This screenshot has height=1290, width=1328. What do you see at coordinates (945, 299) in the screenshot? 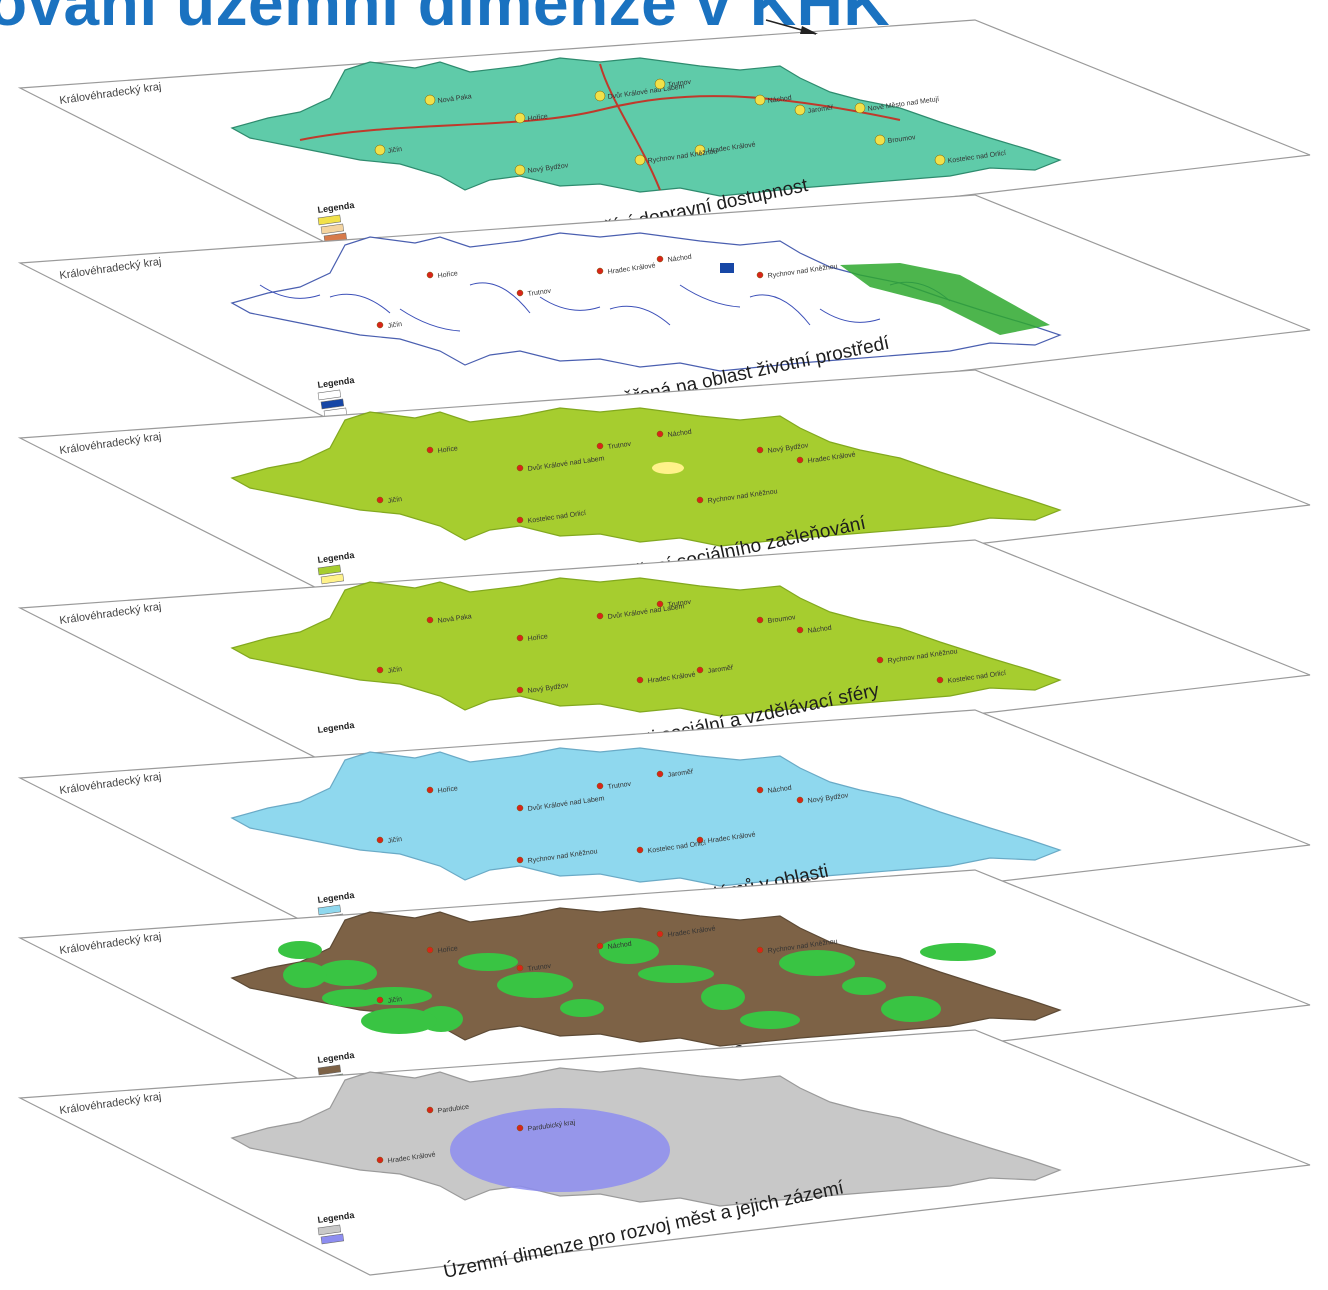
I see `protected-area` at bounding box center [945, 299].